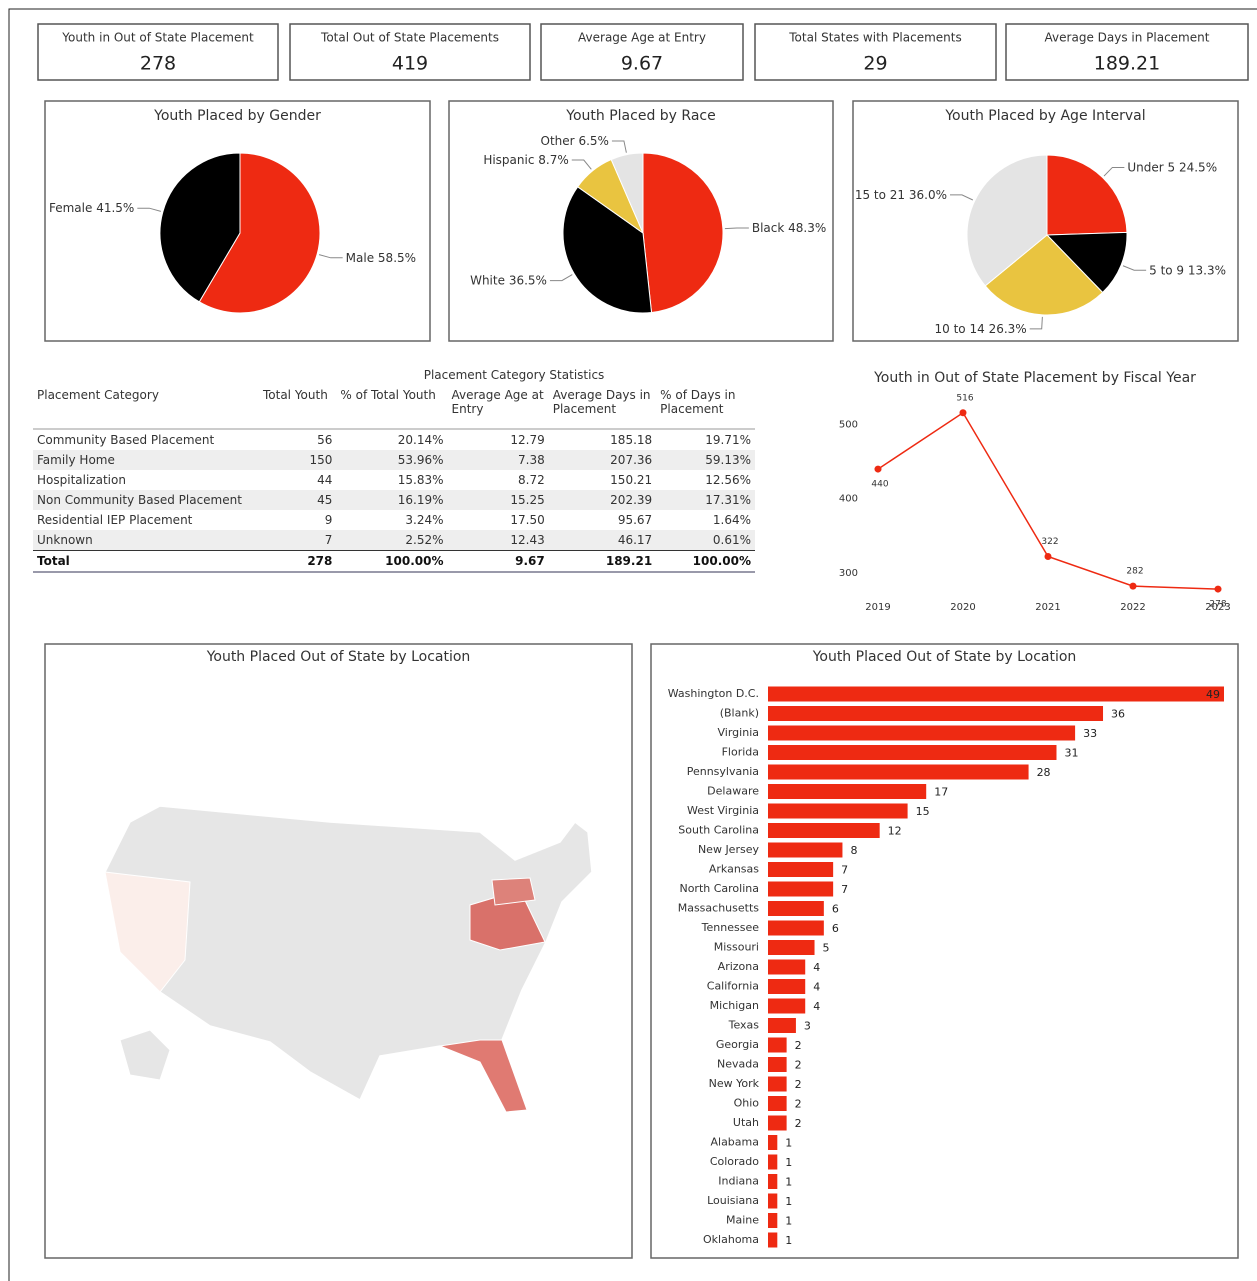 The image size is (1257, 1281). I want to click on y-tick-label: Alabama, so click(734, 1142).